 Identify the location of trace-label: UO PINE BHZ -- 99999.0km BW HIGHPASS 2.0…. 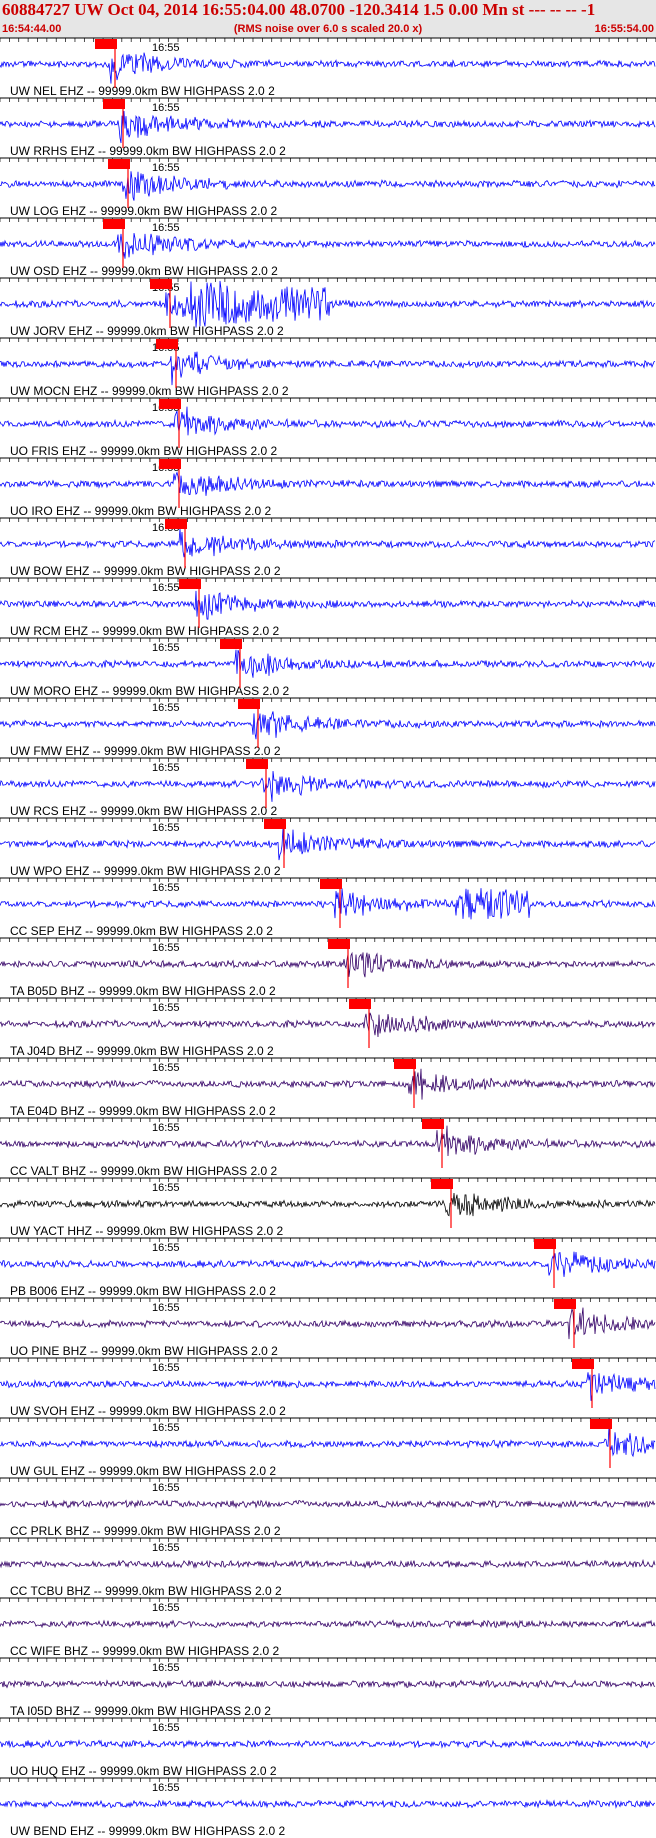
(144, 1351).